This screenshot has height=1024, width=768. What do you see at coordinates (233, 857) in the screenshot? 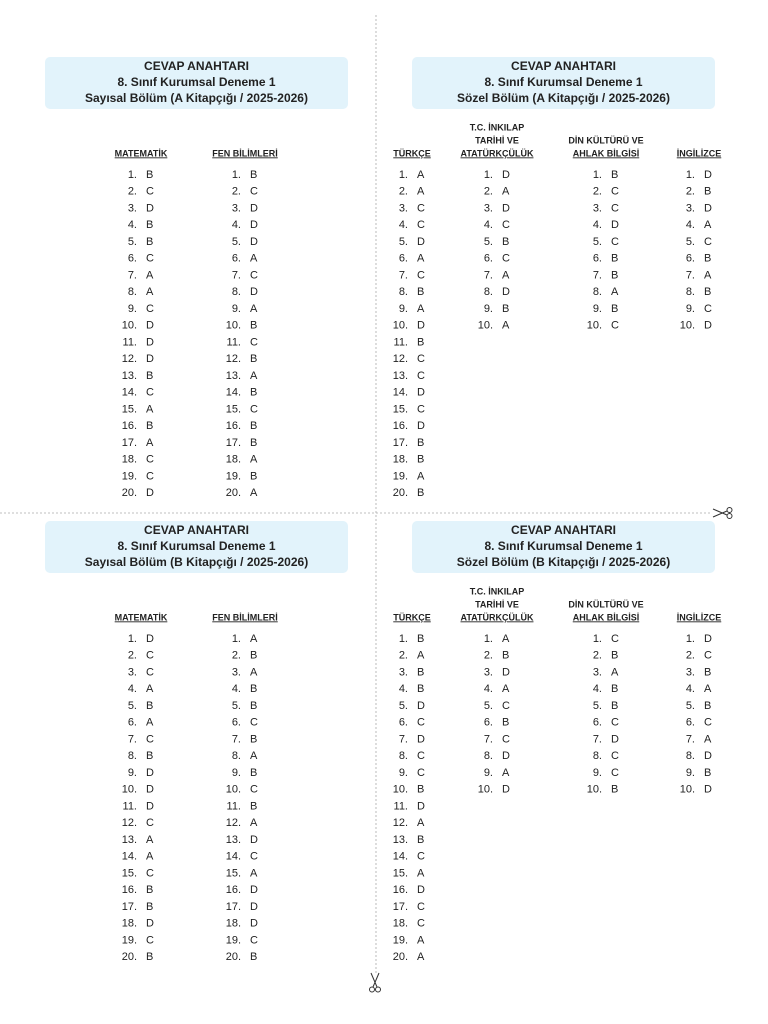
I see `question-number: 14.` at bounding box center [233, 857].